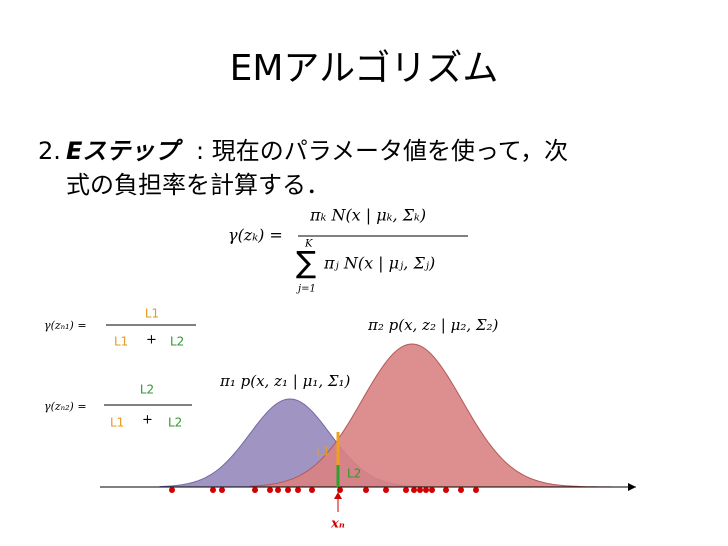  Describe the element at coordinates (367, 215) in the screenshot. I see `formula-numerator: πₖ N(x | μₖ, Σₖ)` at that location.